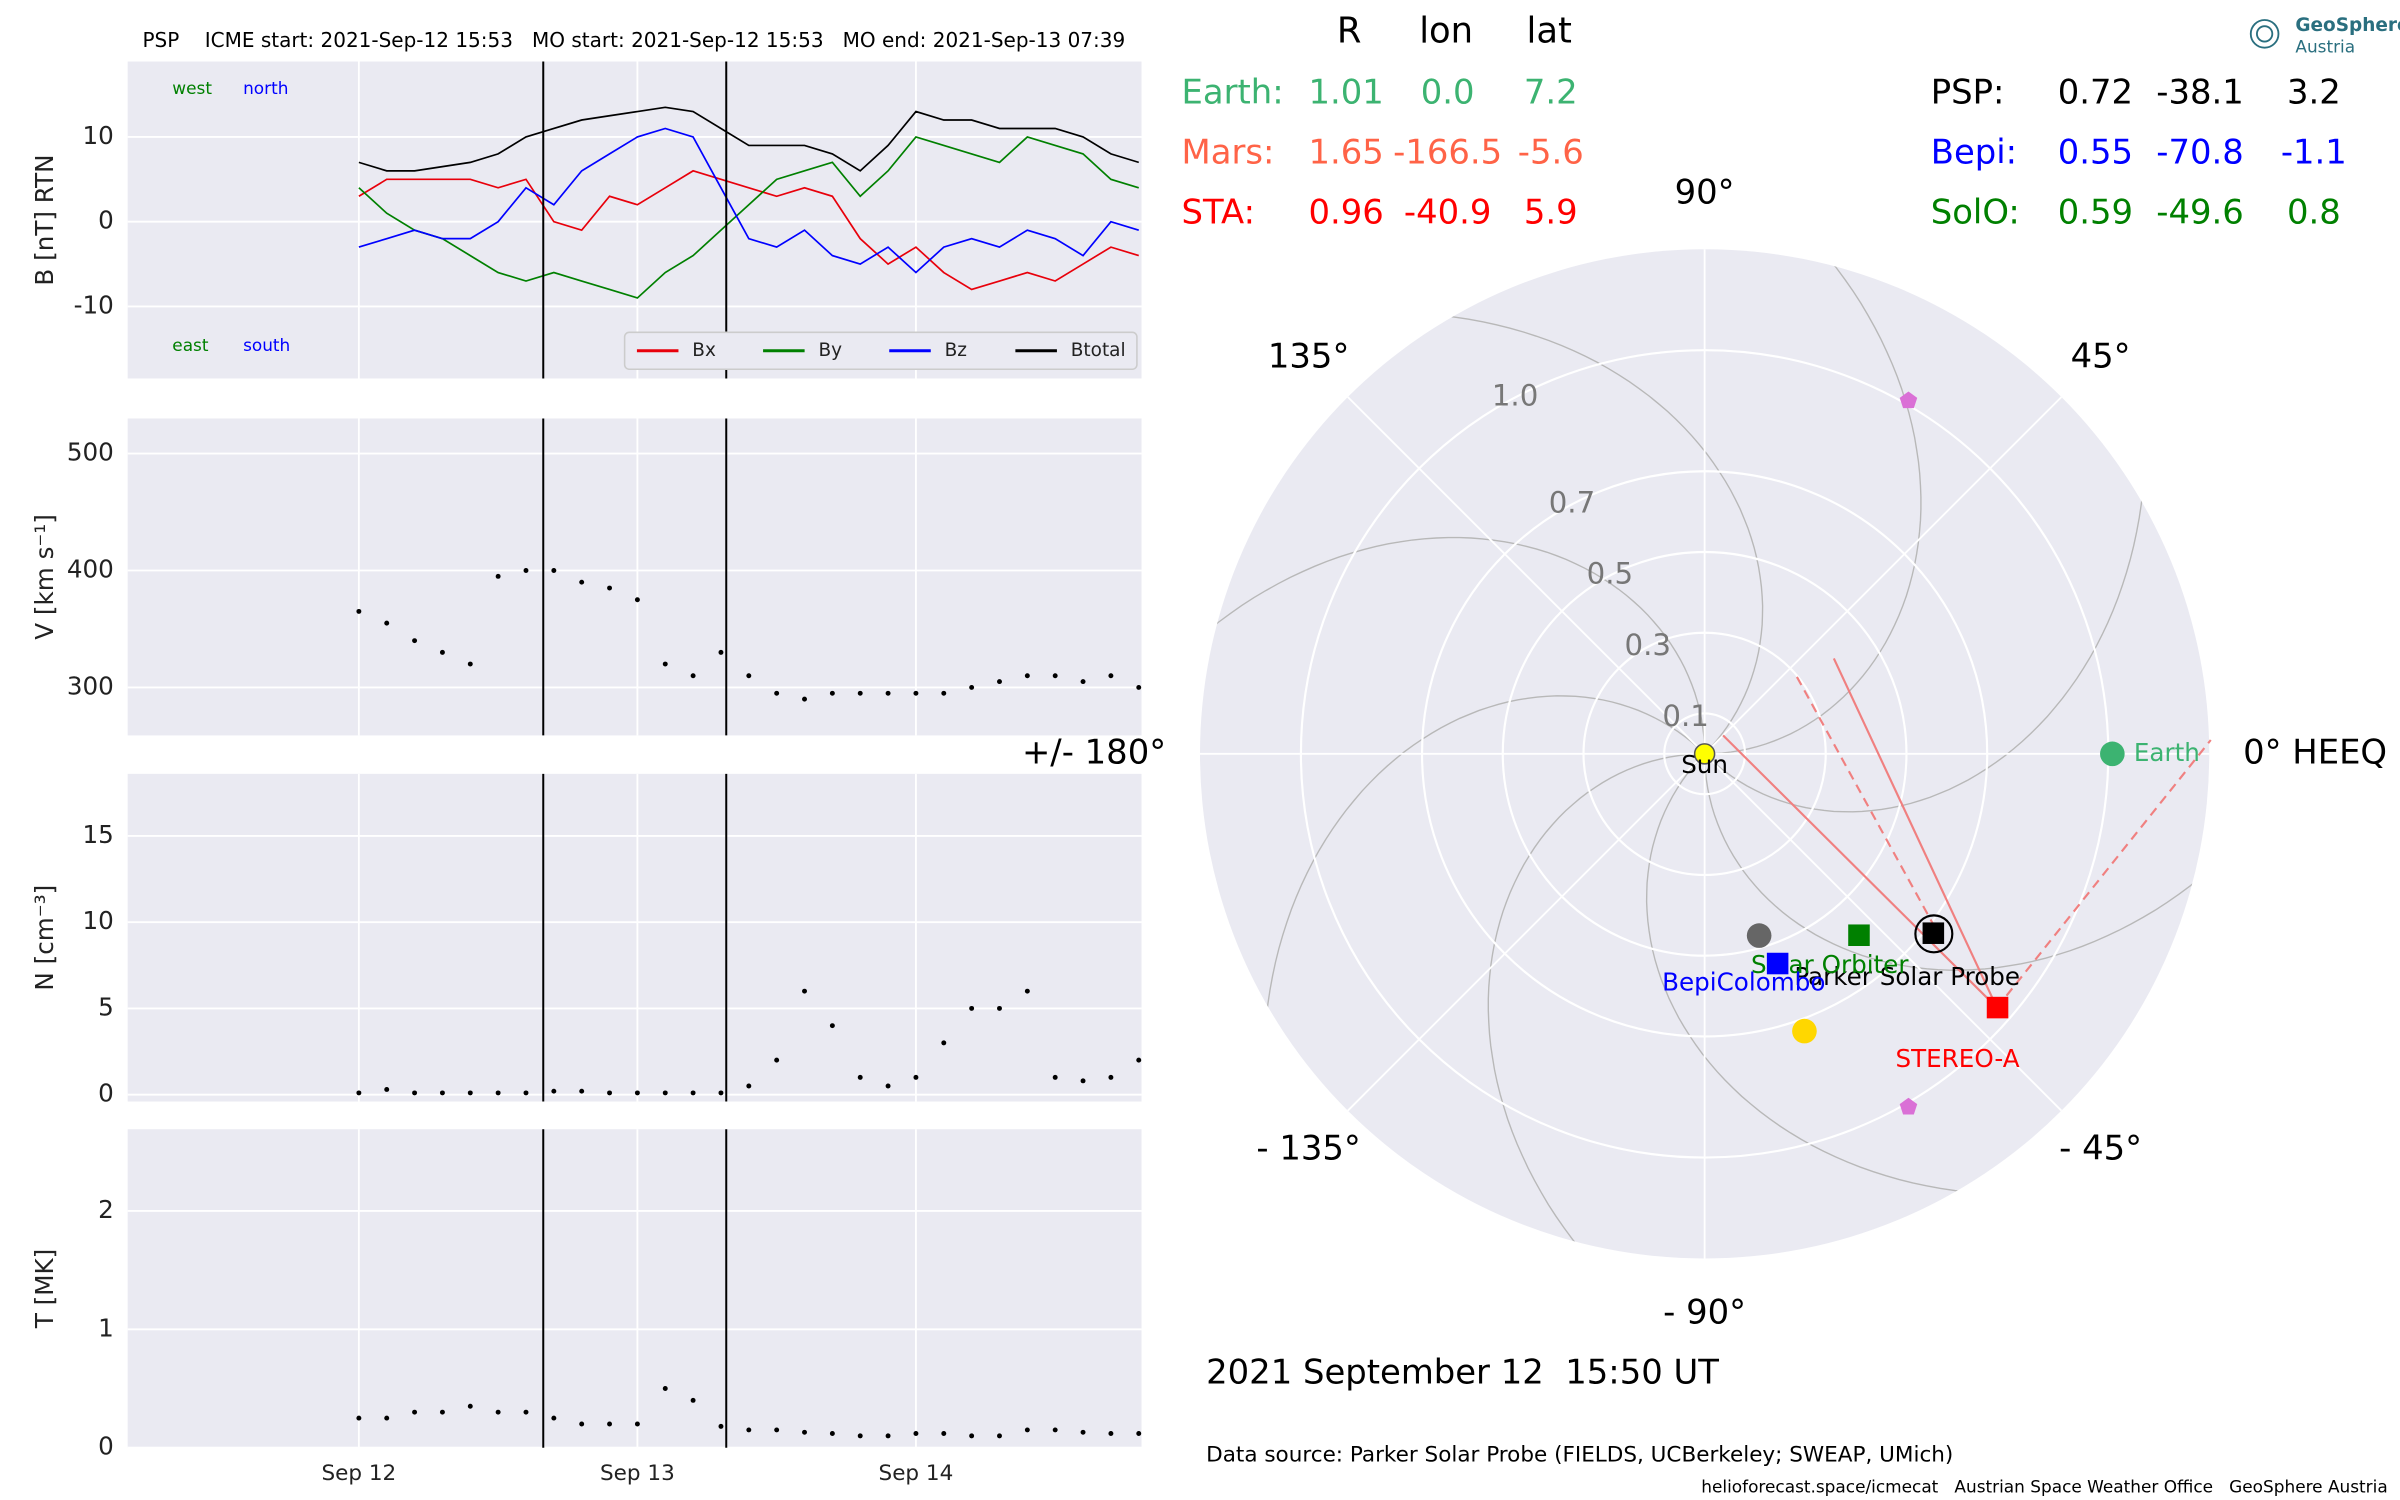 The height and width of the screenshot is (1500, 2400). I want to click on annotation: south, so click(266, 345).